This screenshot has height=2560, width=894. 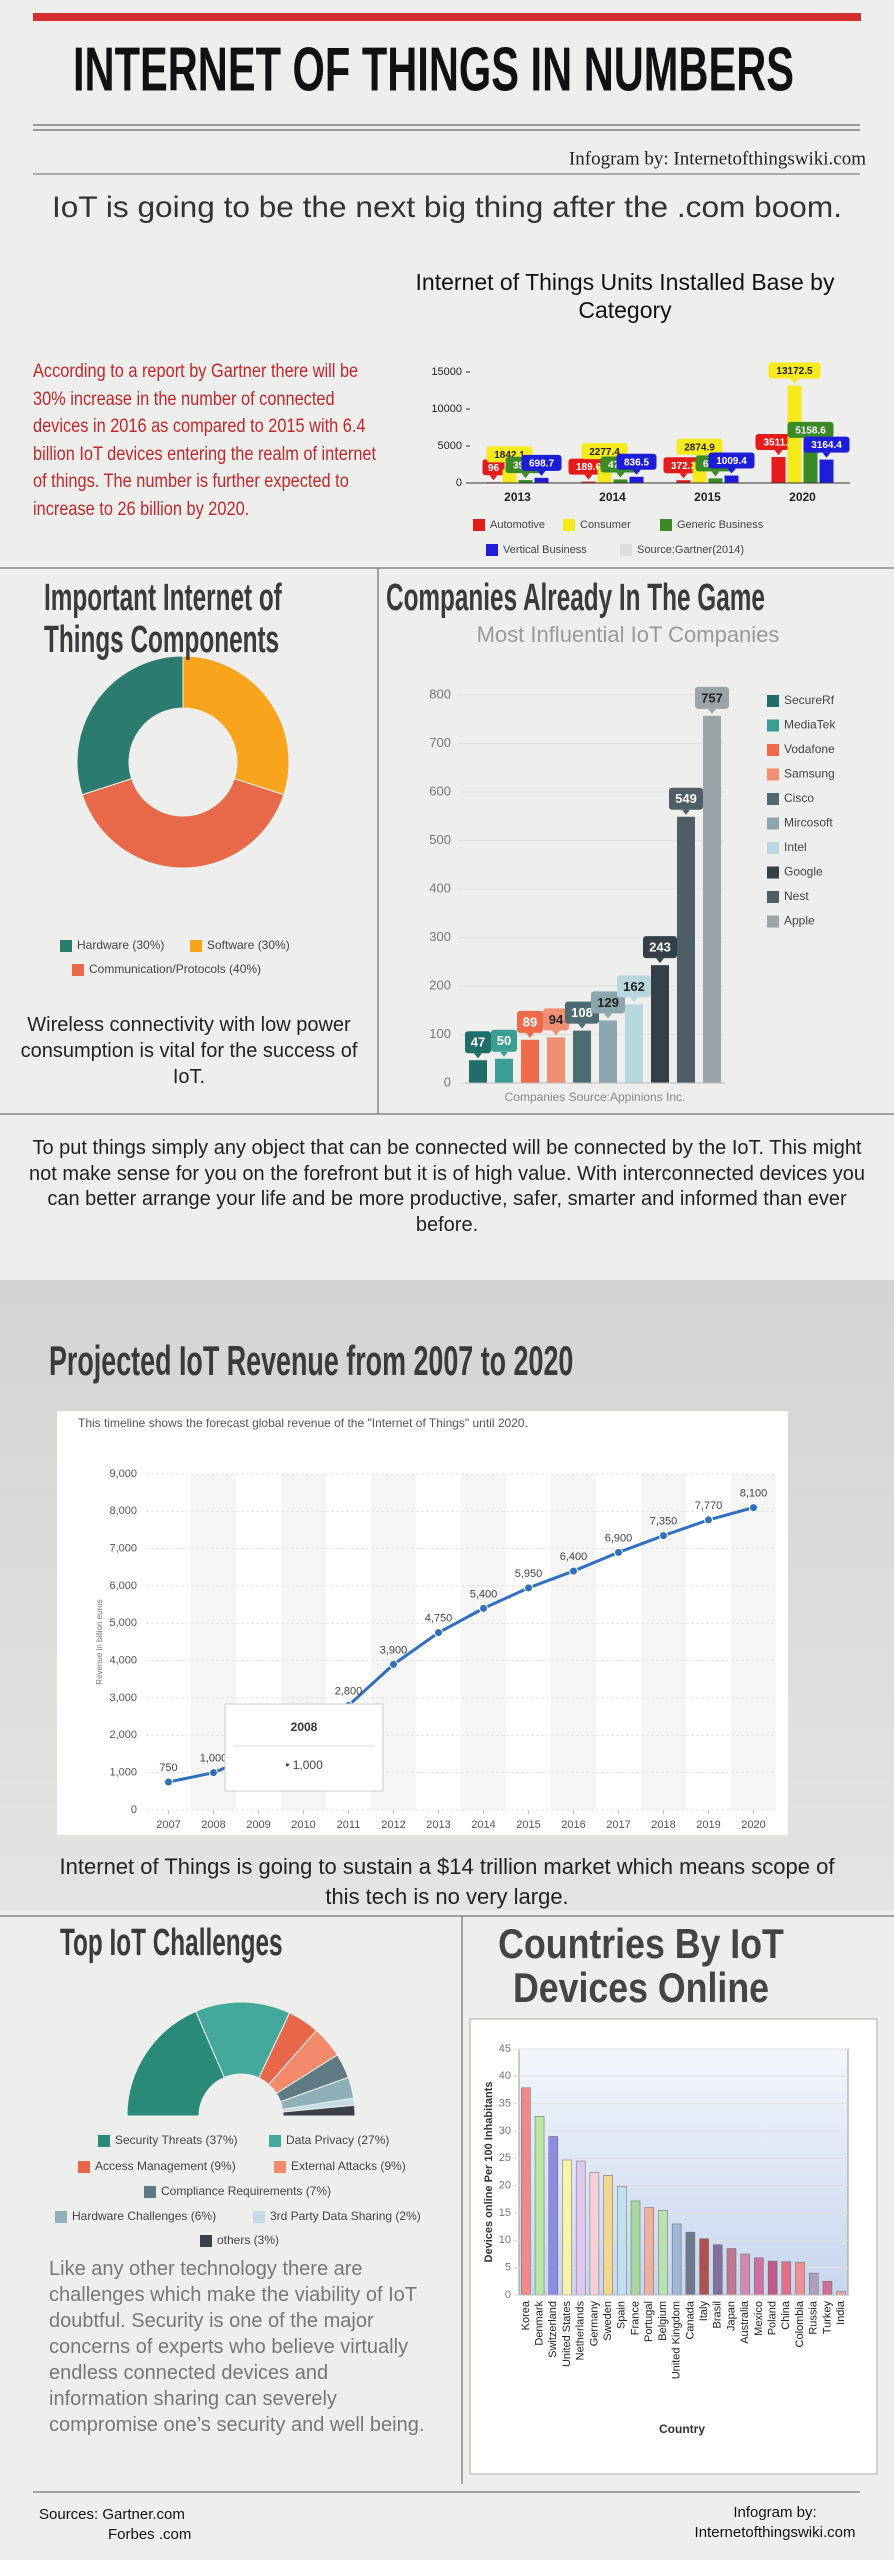 What do you see at coordinates (134, 1810) in the screenshot?
I see `y-tick-label: 0` at bounding box center [134, 1810].